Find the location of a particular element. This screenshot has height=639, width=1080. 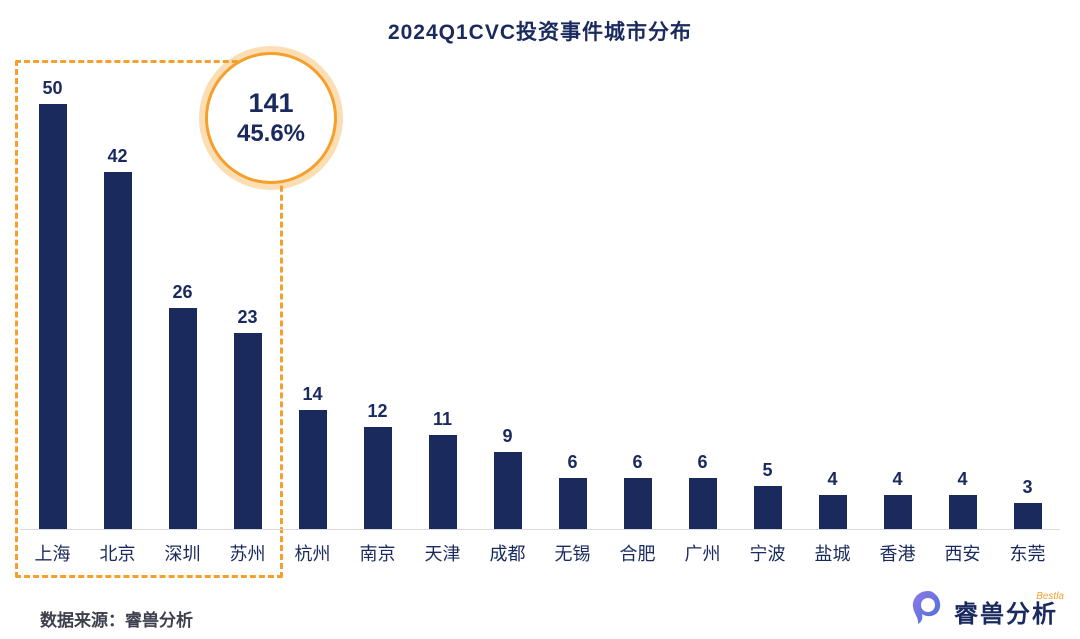

bar-column: 14 is located at coordinates (312, 456).